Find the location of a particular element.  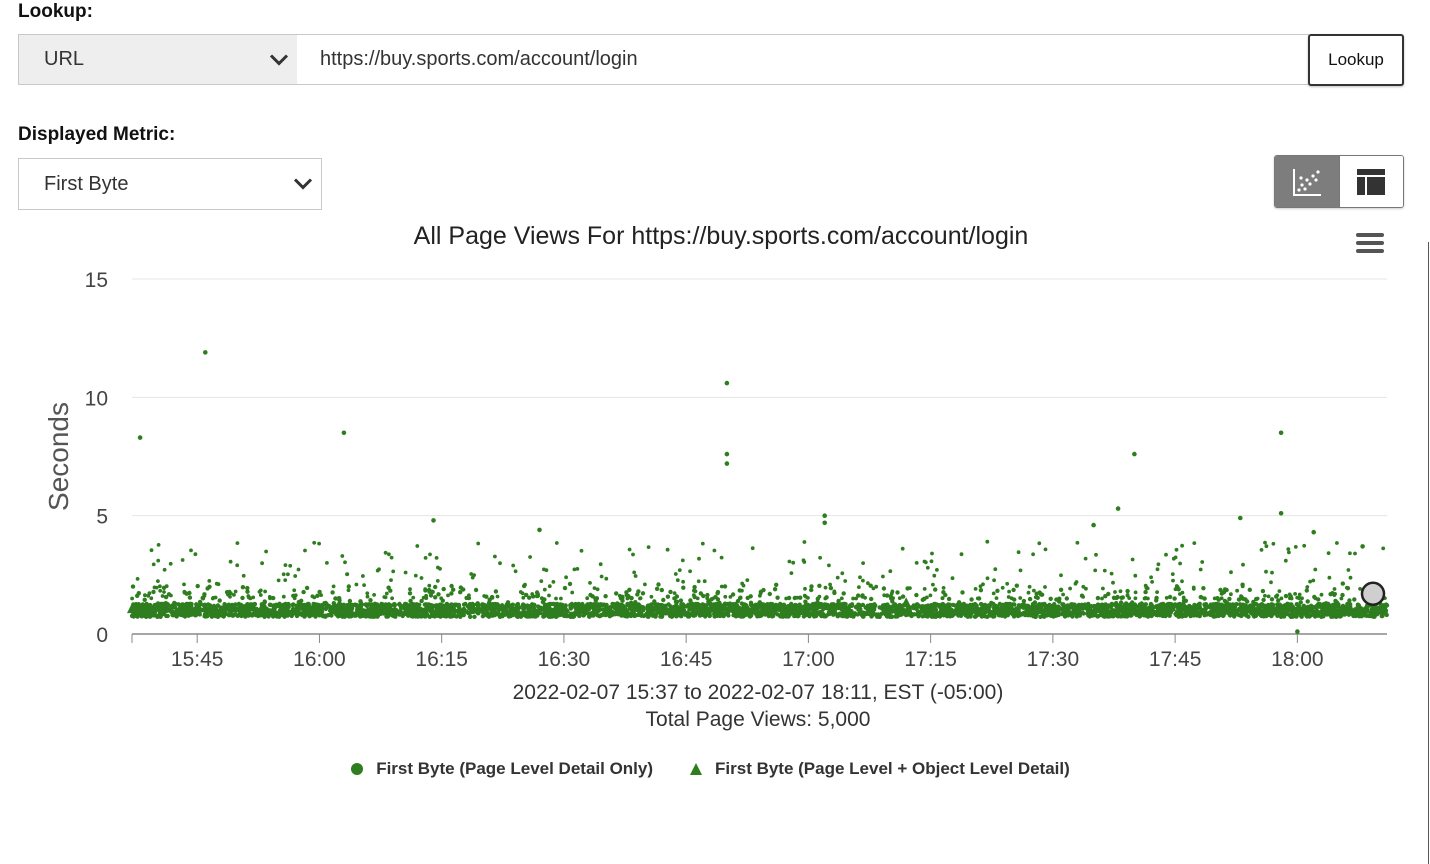

y-axis-label: Seconds is located at coordinates (58, 456).